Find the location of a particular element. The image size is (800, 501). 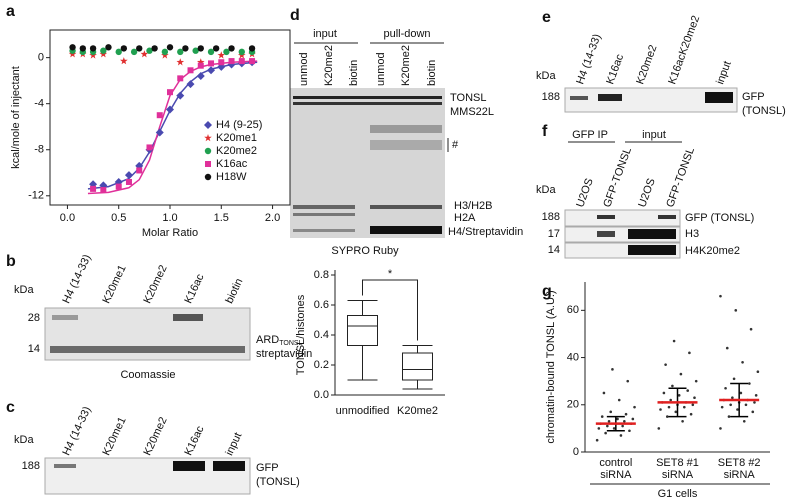

lane-label: K20me2 is located at coordinates (155, 436).